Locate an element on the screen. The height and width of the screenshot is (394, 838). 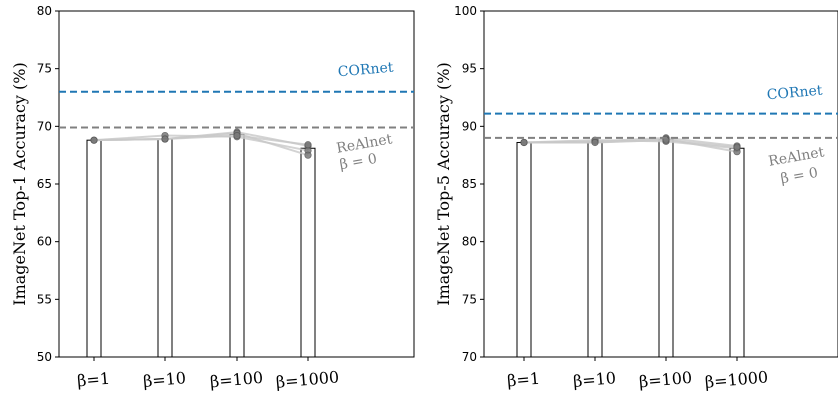
y-tick-label: 95 is located at coordinates (469, 69).